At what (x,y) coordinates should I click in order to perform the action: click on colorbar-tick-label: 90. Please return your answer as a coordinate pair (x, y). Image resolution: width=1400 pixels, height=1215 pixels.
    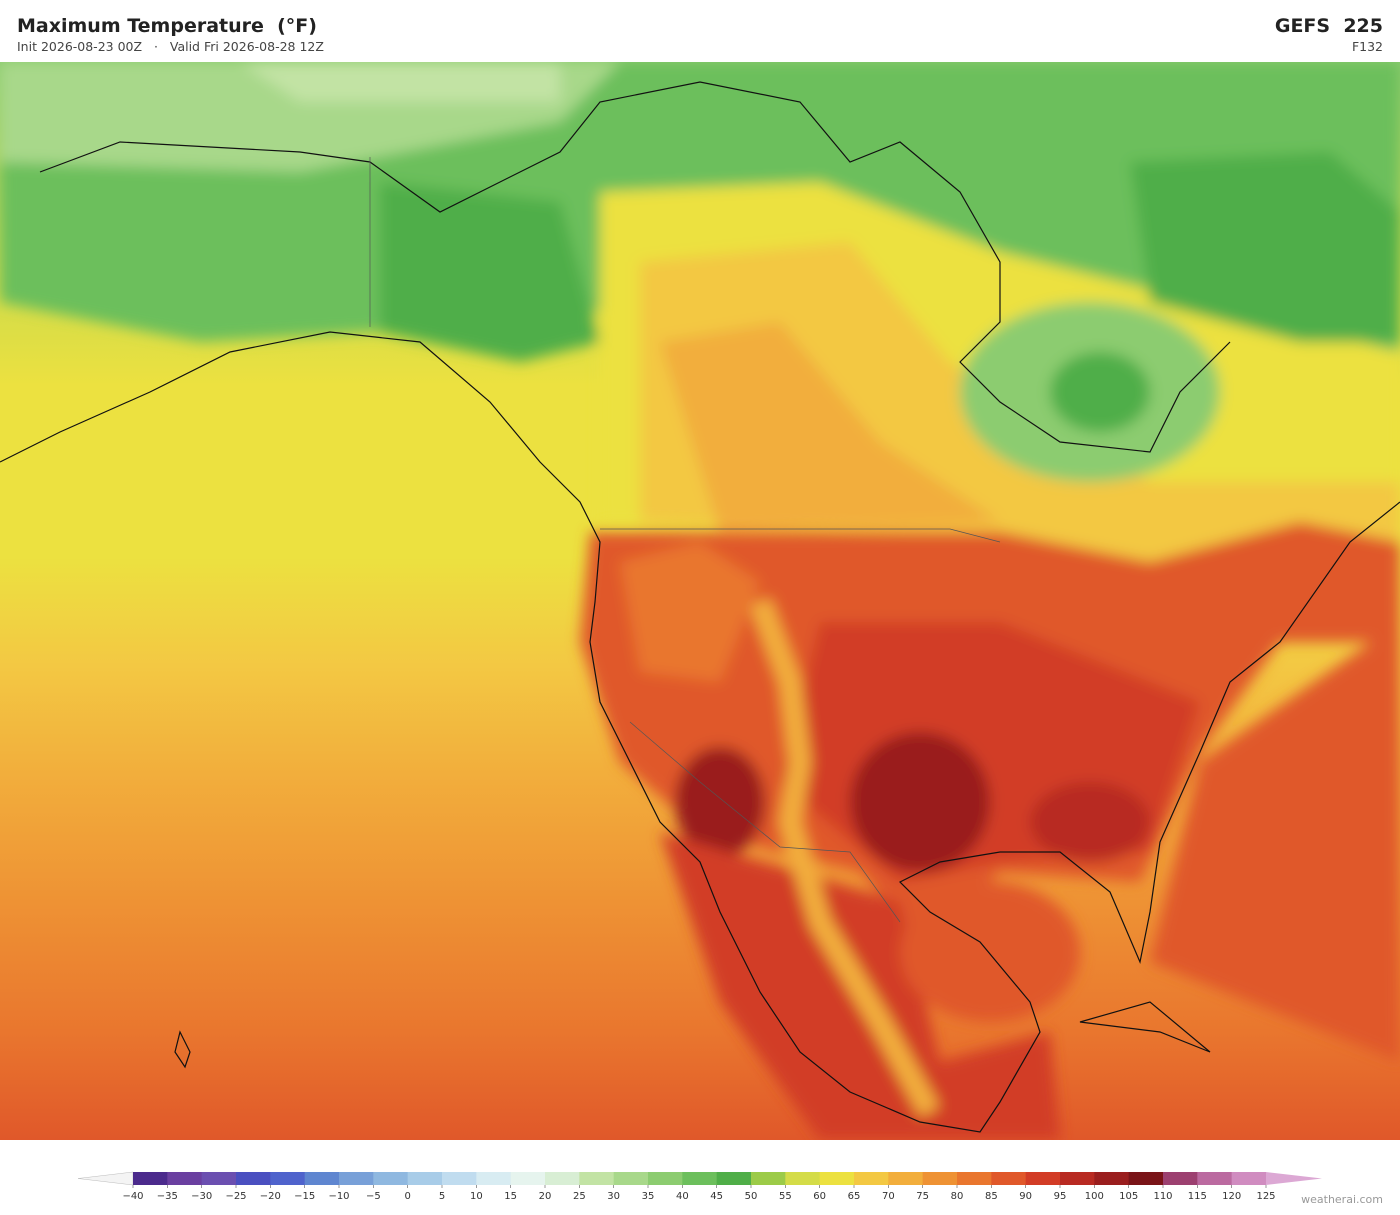
    Looking at the image, I should click on (1025, 1196).